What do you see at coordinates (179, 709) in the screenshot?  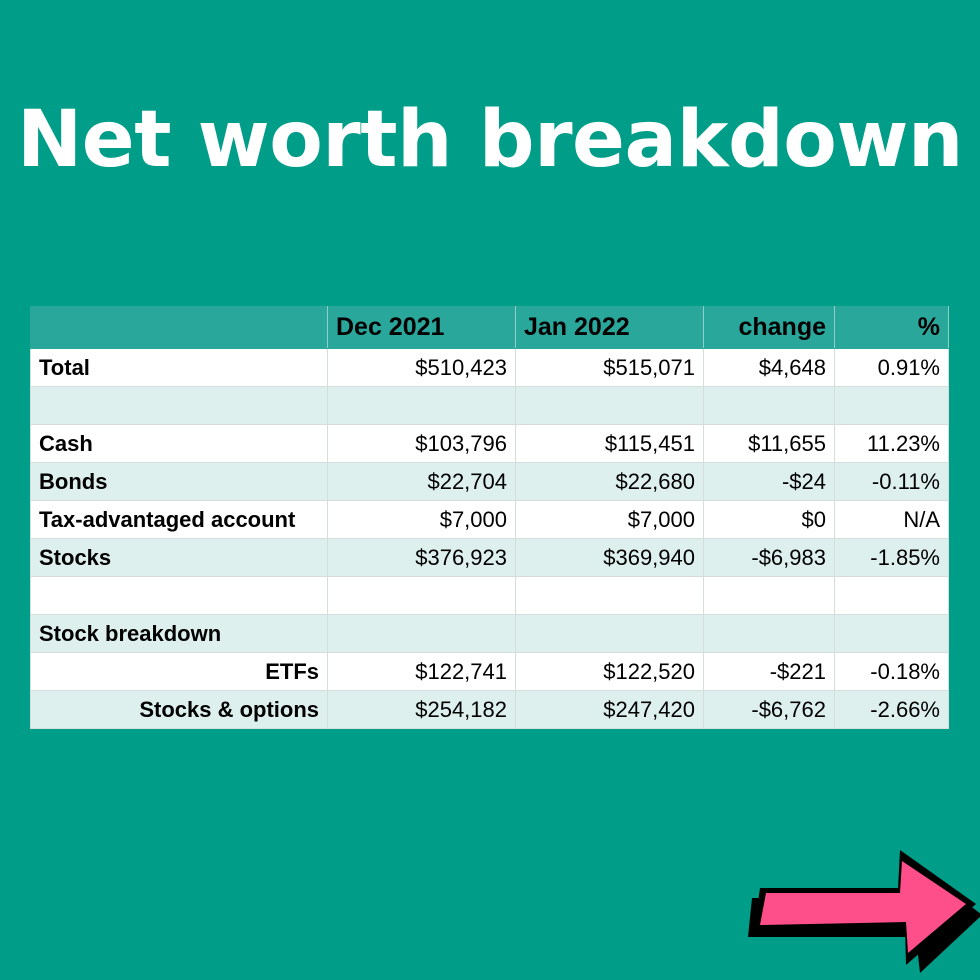 I see `row-label: Stocks & options` at bounding box center [179, 709].